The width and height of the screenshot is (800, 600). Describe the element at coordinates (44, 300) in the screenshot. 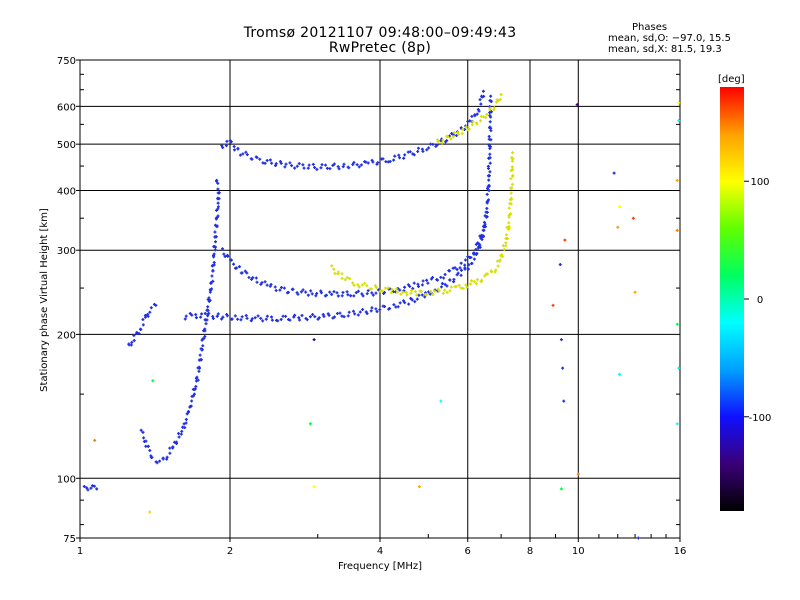

I see `y-axis-label: Stationary phase Virtual Height [km]` at that location.